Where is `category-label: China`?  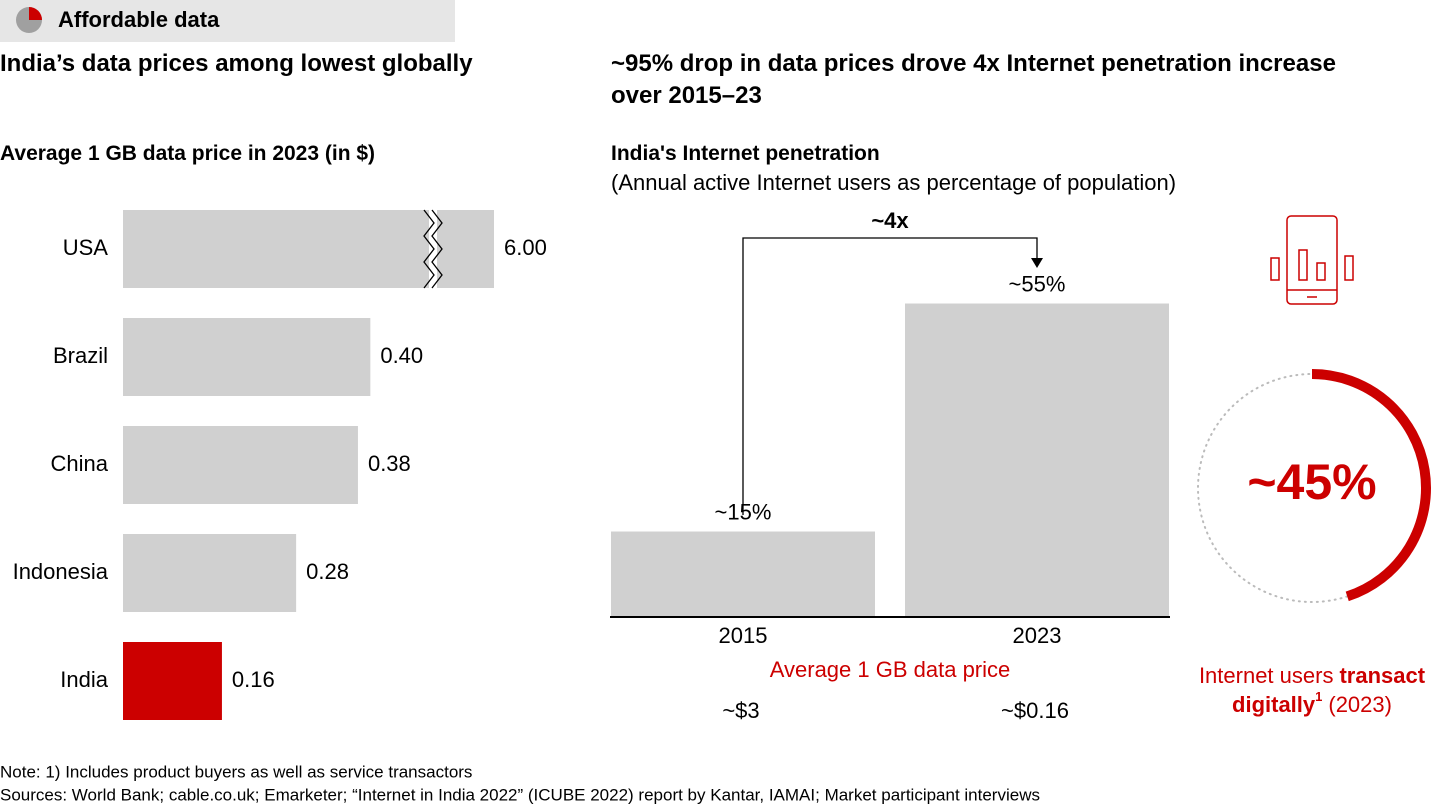
category-label: China is located at coordinates (80, 463).